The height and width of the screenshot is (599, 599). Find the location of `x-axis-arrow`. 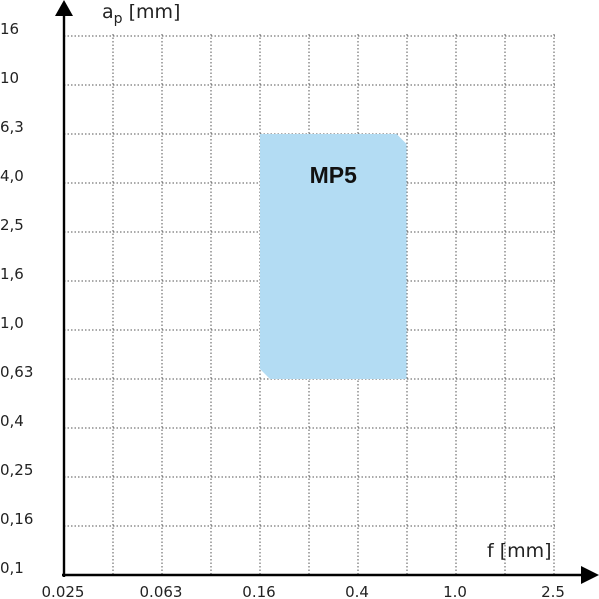

x-axis-arrow is located at coordinates (590, 575).